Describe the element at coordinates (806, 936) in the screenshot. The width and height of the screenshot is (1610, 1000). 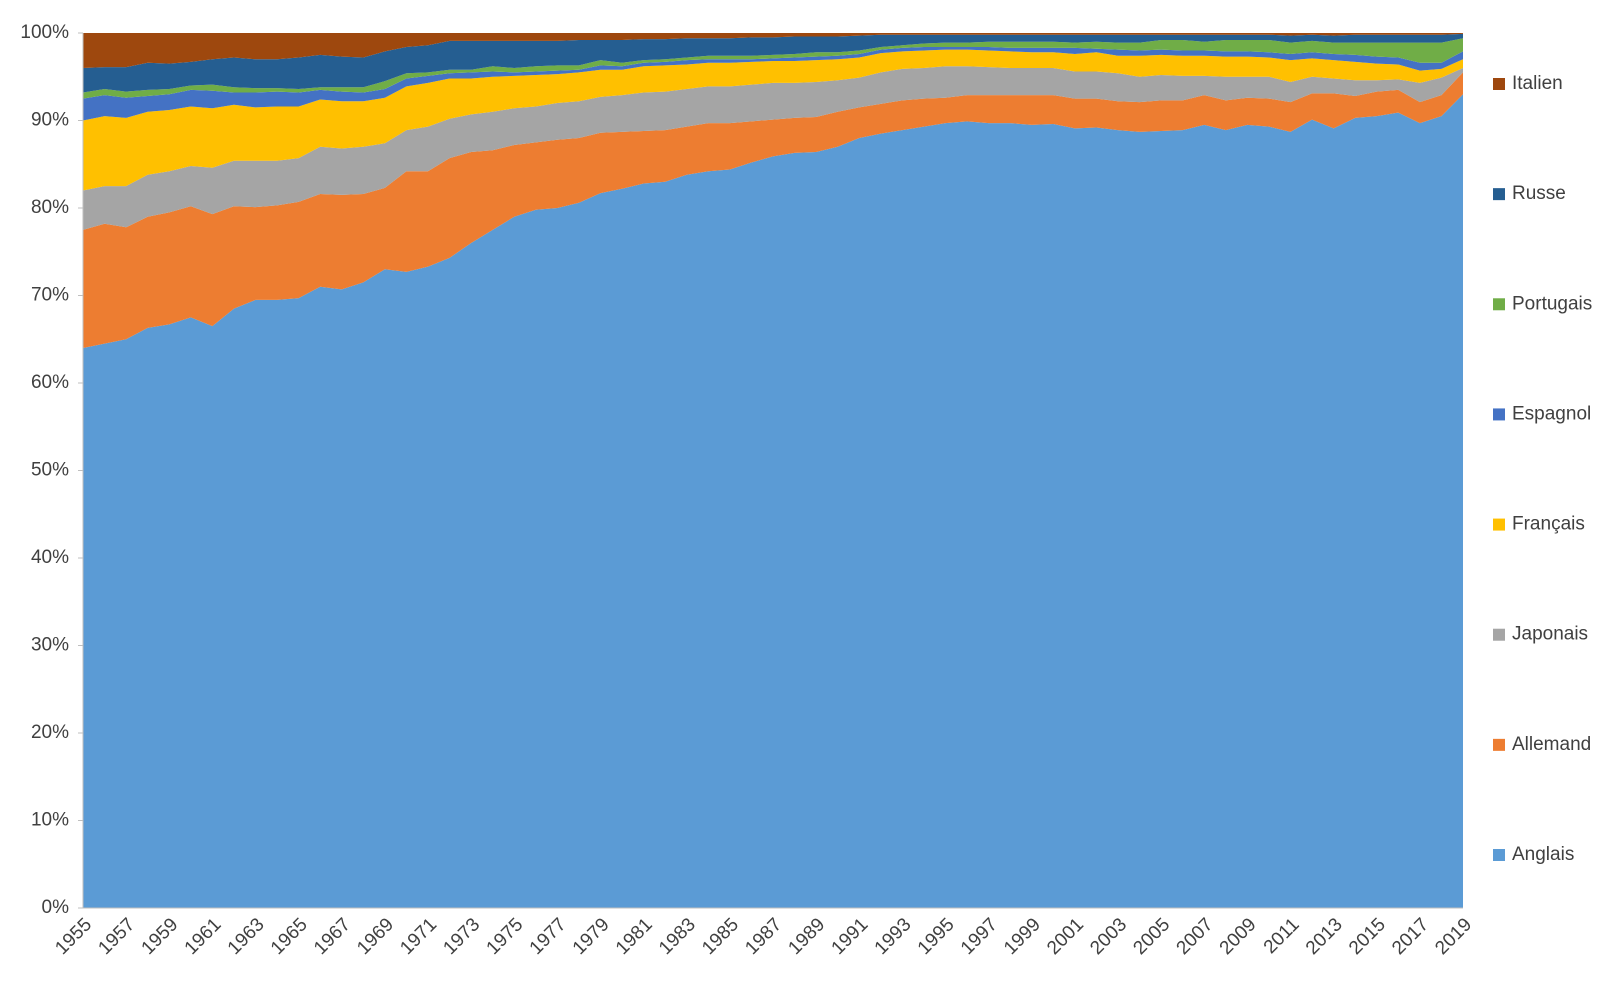
I see `x-tick-label: 1989` at that location.